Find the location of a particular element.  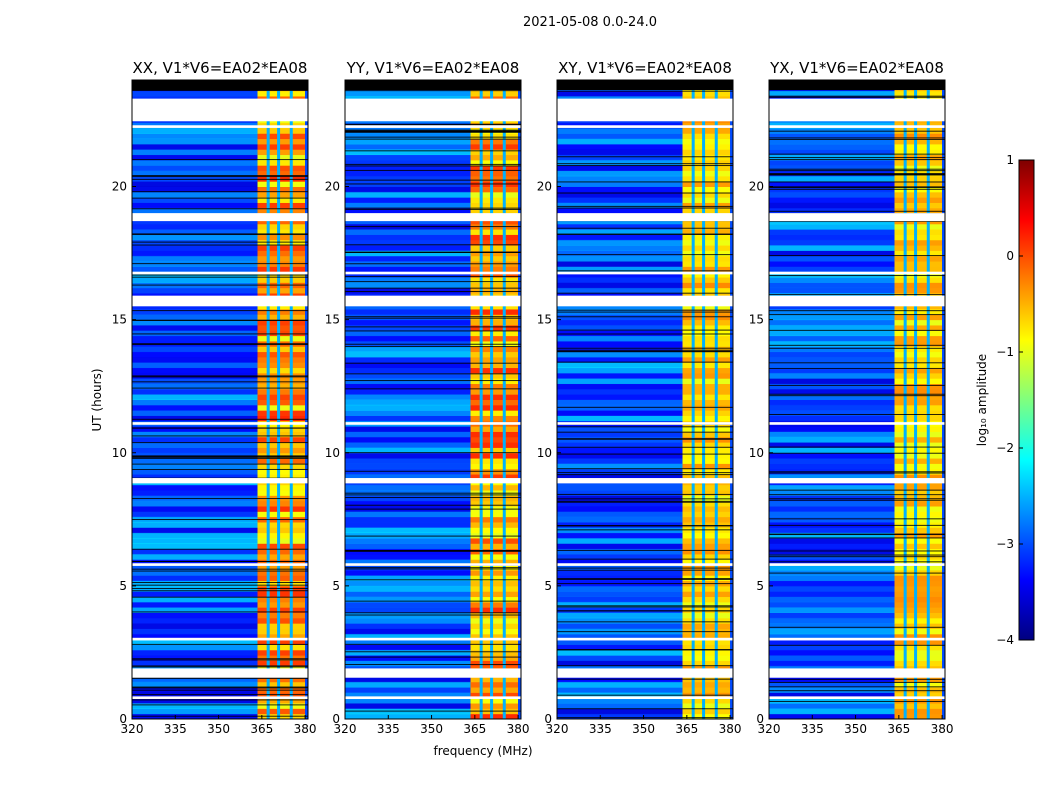

heatmap-edge is located at coordinates (306, 399).